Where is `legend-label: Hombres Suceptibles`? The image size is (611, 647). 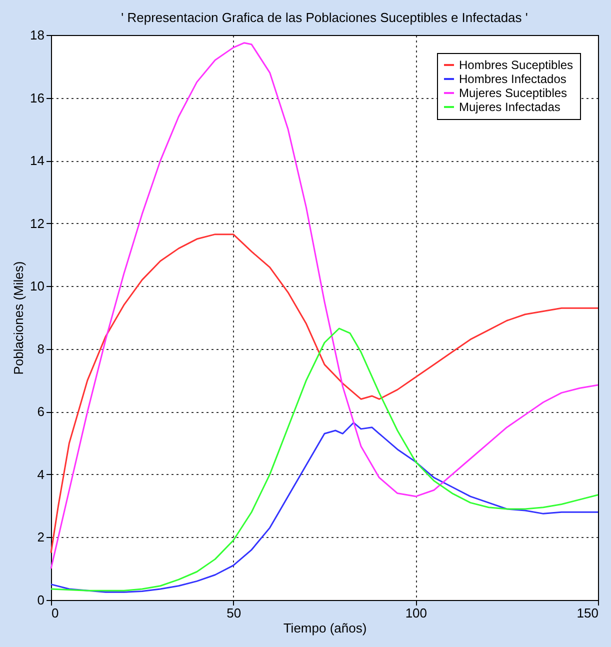 legend-label: Hombres Suceptibles is located at coordinates (516, 65).